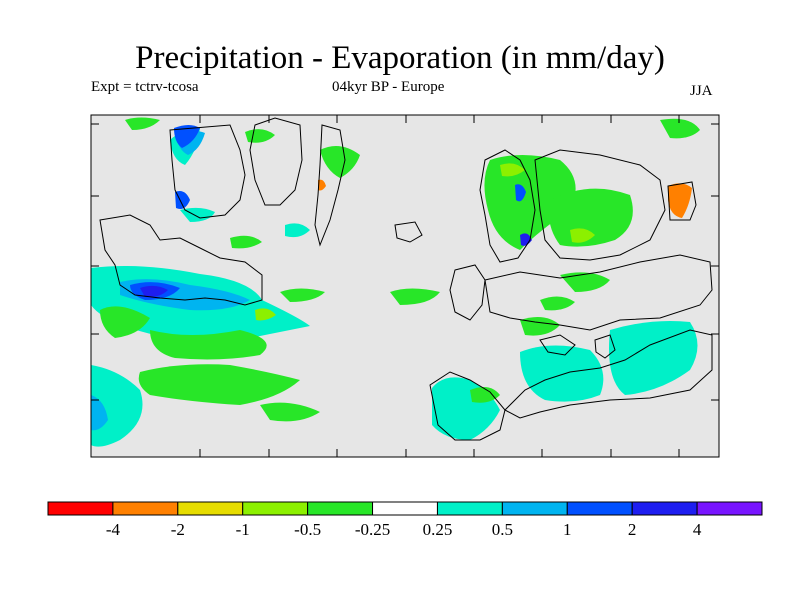  I want to click on legend-label-2: -1, so click(242, 529).